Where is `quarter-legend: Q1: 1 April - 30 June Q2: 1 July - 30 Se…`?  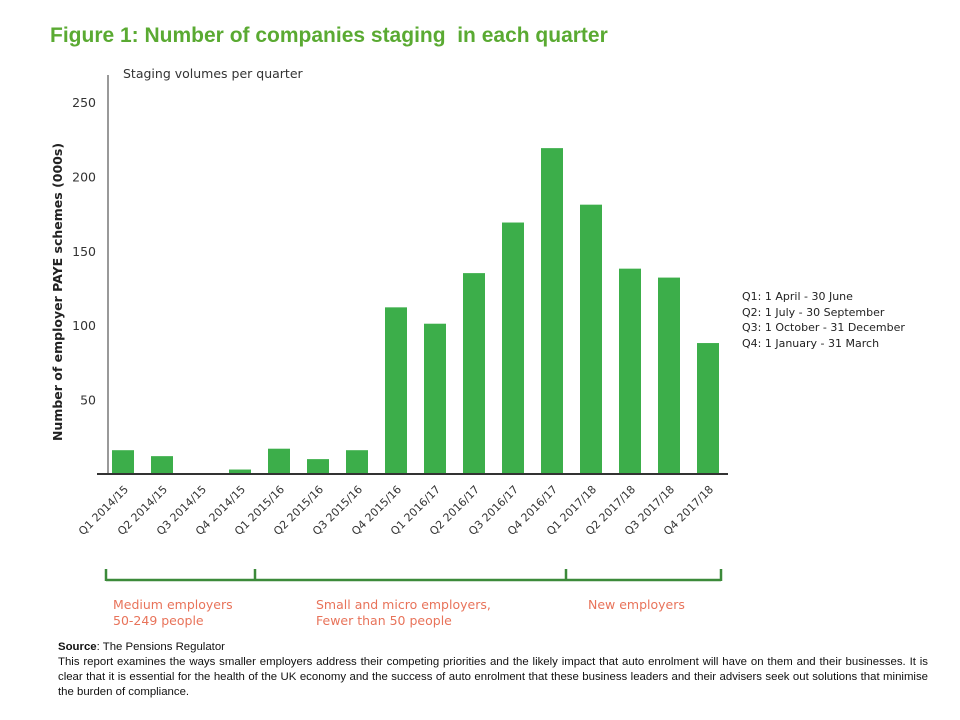 quarter-legend: Q1: 1 April - 30 June Q2: 1 July - 30 Se… is located at coordinates (823, 320).